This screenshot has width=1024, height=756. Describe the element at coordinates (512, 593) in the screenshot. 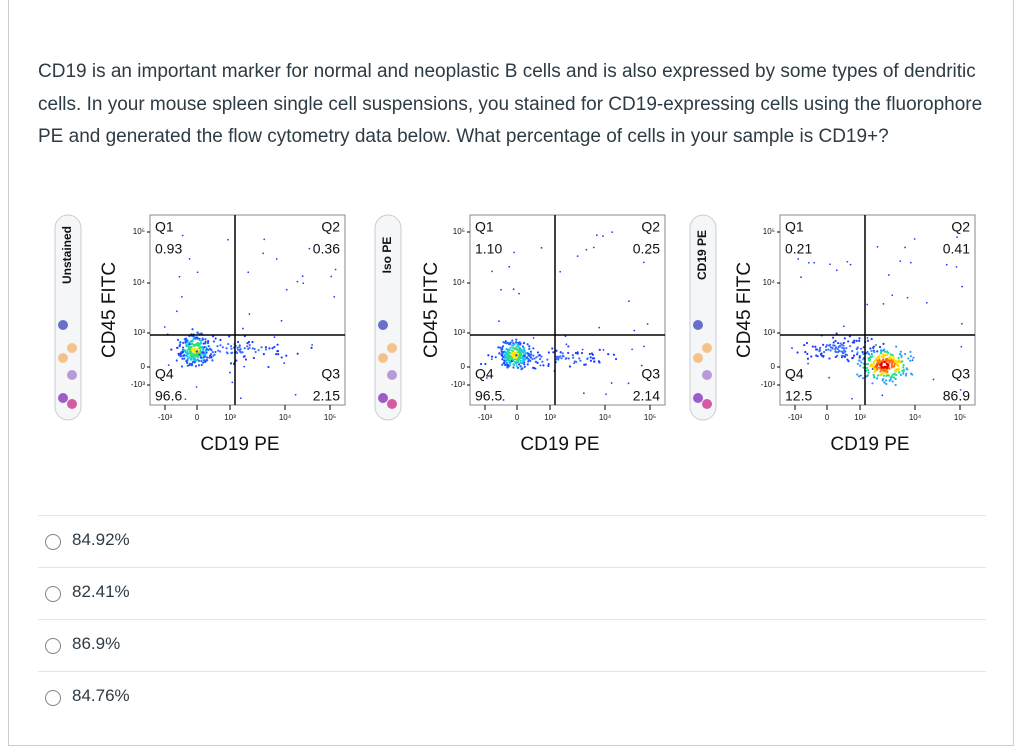

I see `answer-option: 82.41%` at that location.